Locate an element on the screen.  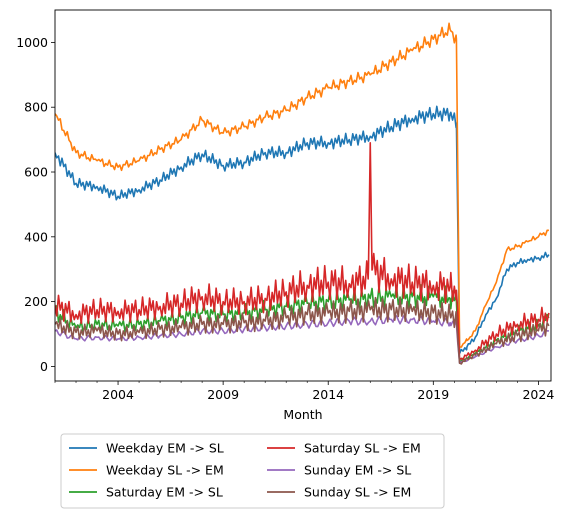
x-axis-title: Month is located at coordinates (302, 414).